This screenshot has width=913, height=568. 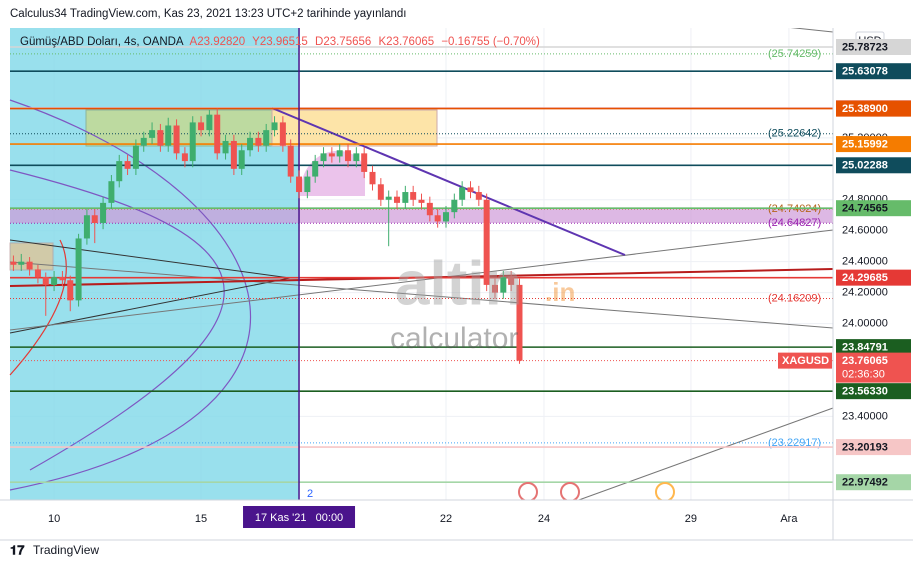 I want to click on annotation-label: (25.22642), so click(x=794, y=134).